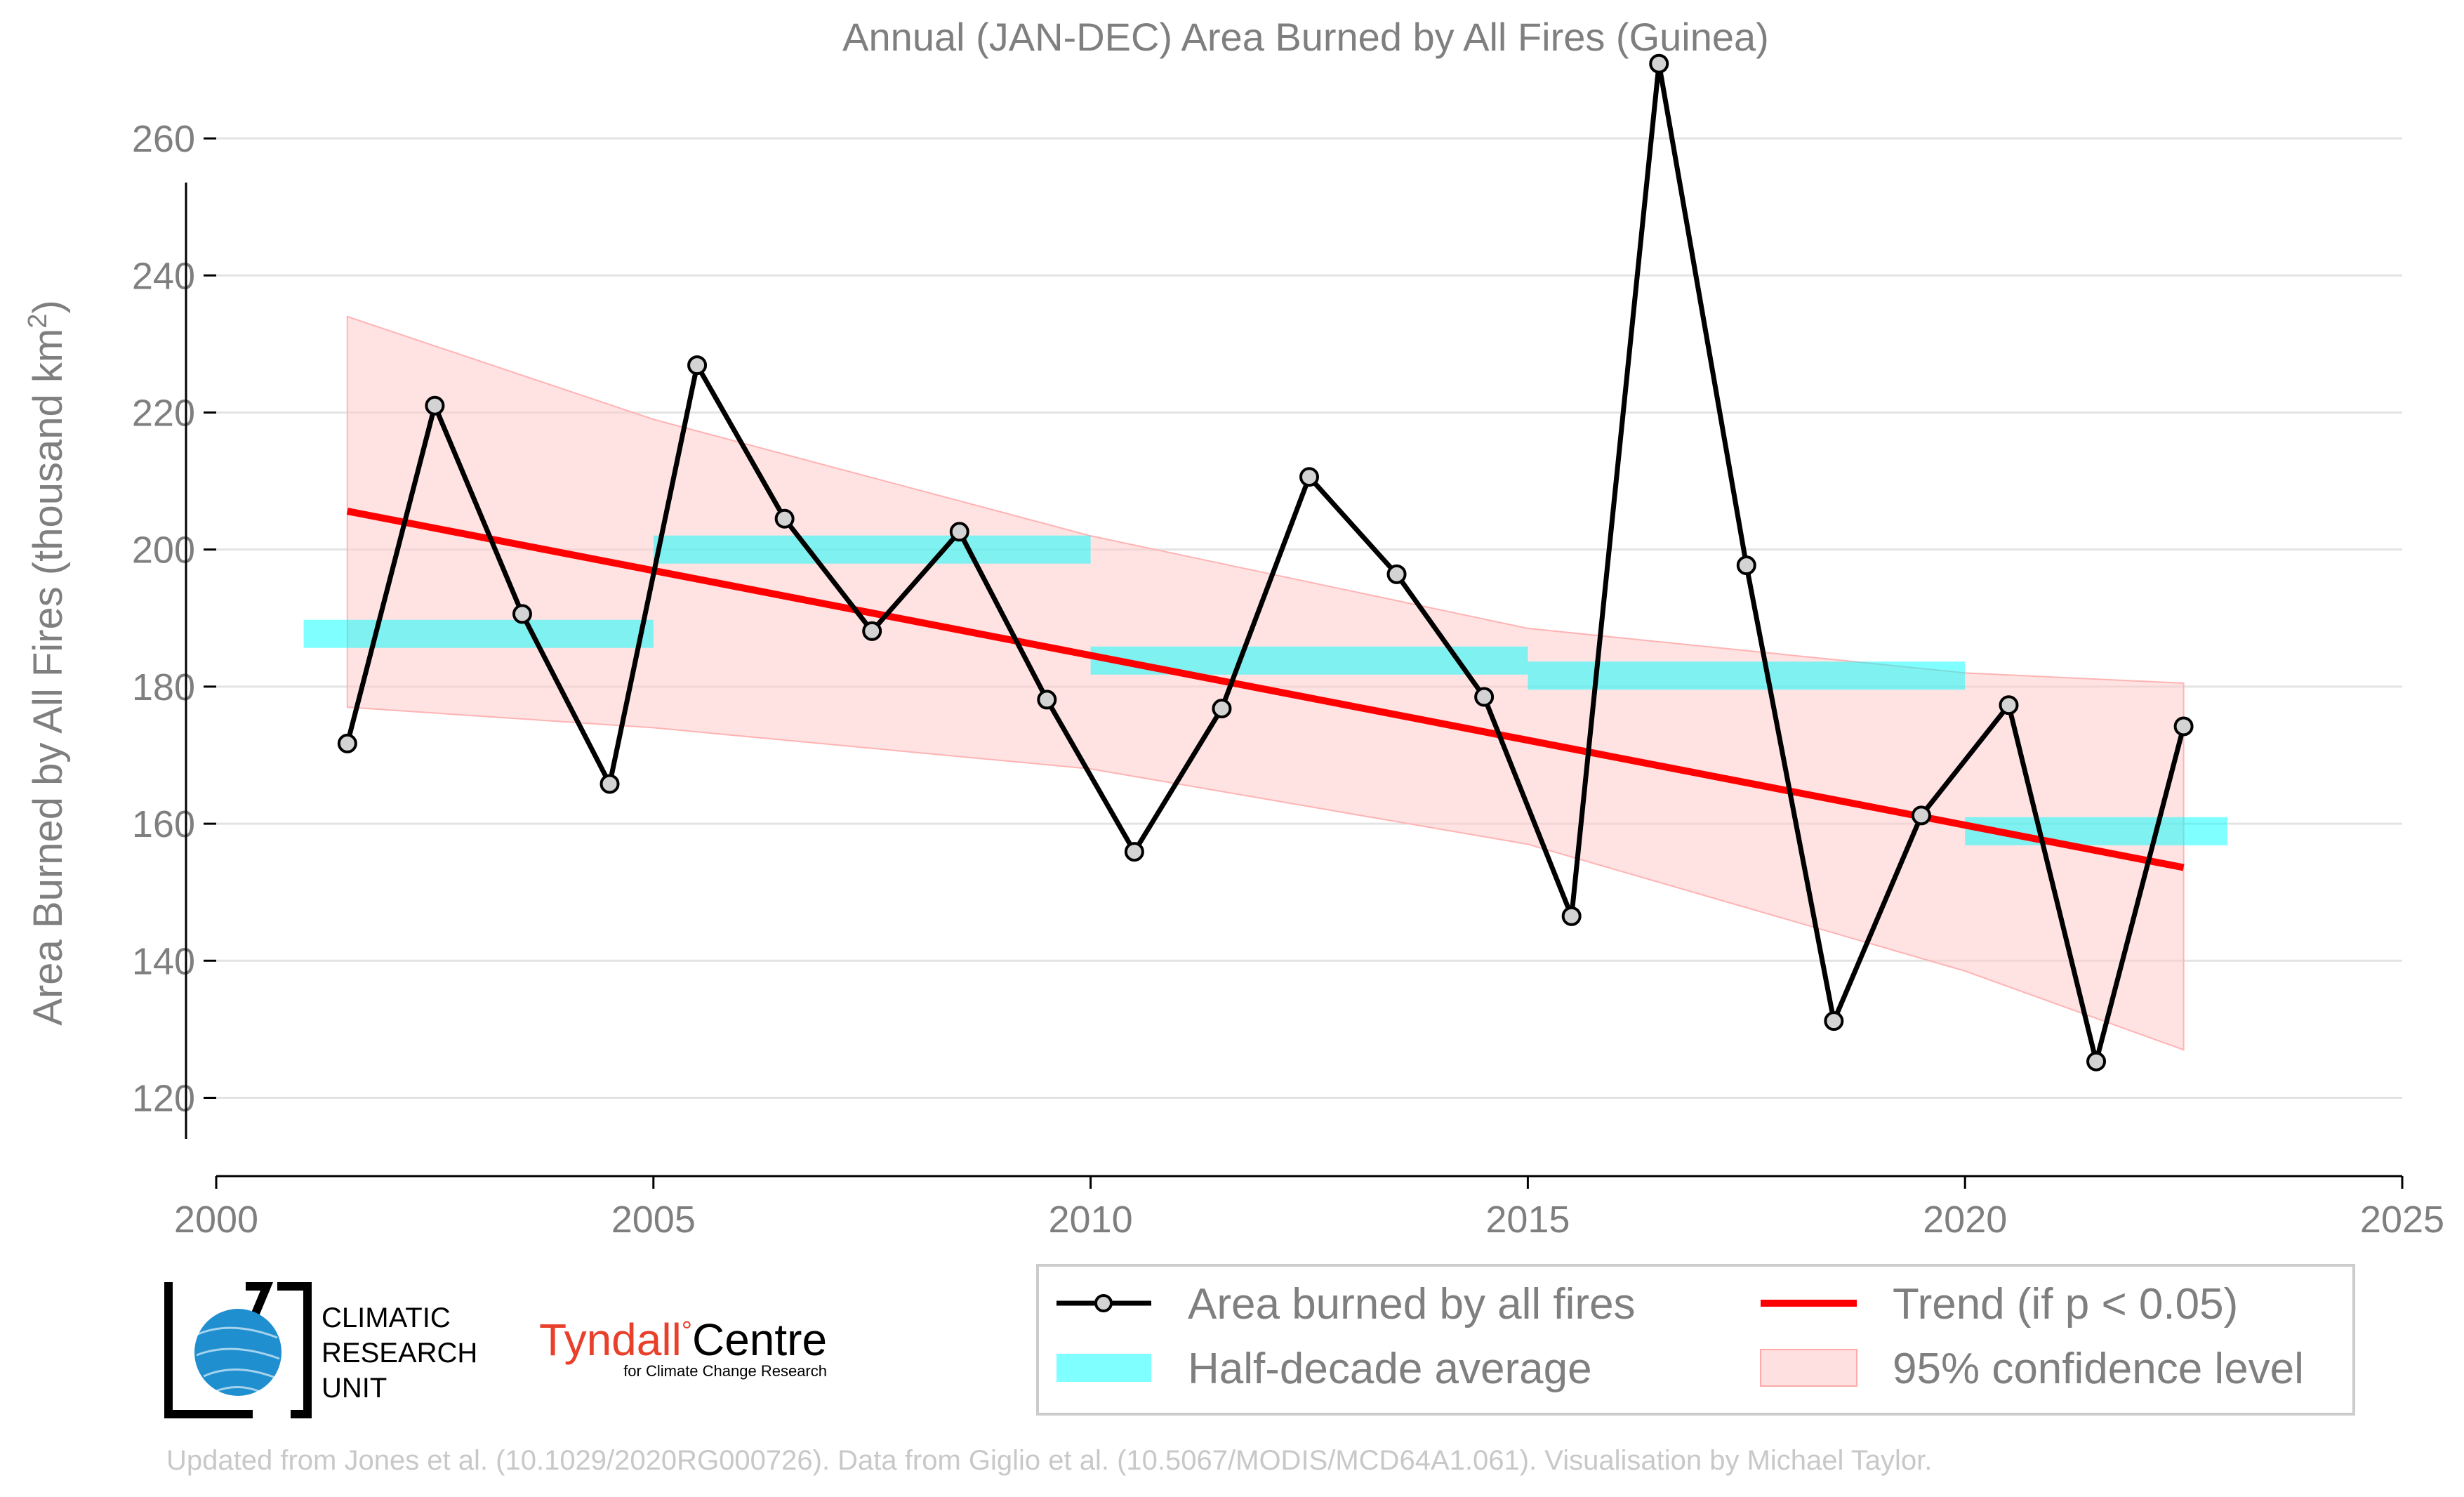 Image resolution: width=2464 pixels, height=1497 pixels. I want to click on legend-frame, so click(1696, 1340).